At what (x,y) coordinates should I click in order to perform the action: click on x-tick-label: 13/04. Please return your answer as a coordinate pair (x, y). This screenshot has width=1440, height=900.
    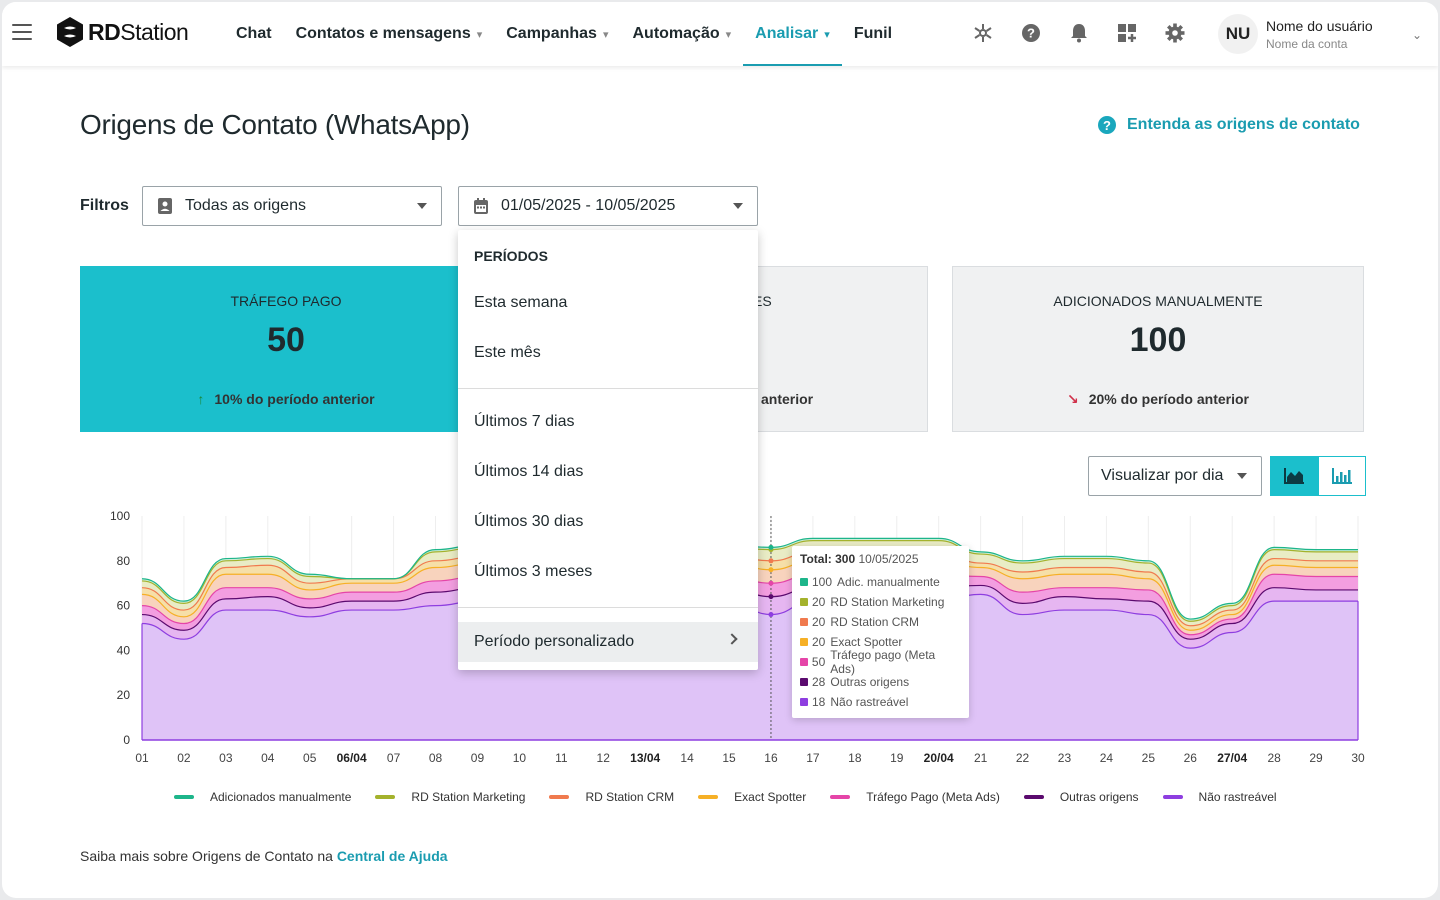
    Looking at the image, I should click on (645, 758).